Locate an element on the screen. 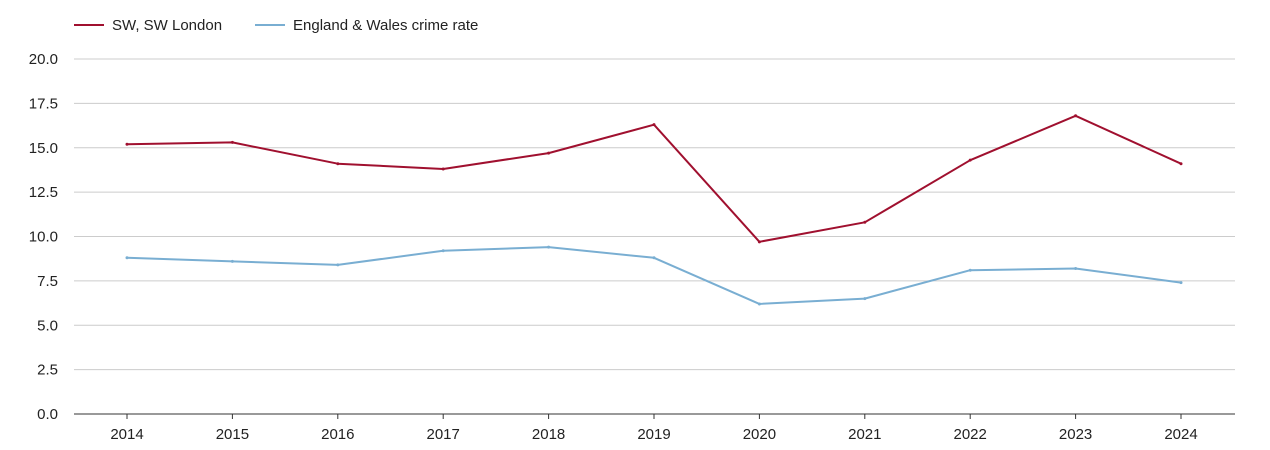 This screenshot has width=1270, height=450. x-tick-label: 2016 is located at coordinates (337, 434).